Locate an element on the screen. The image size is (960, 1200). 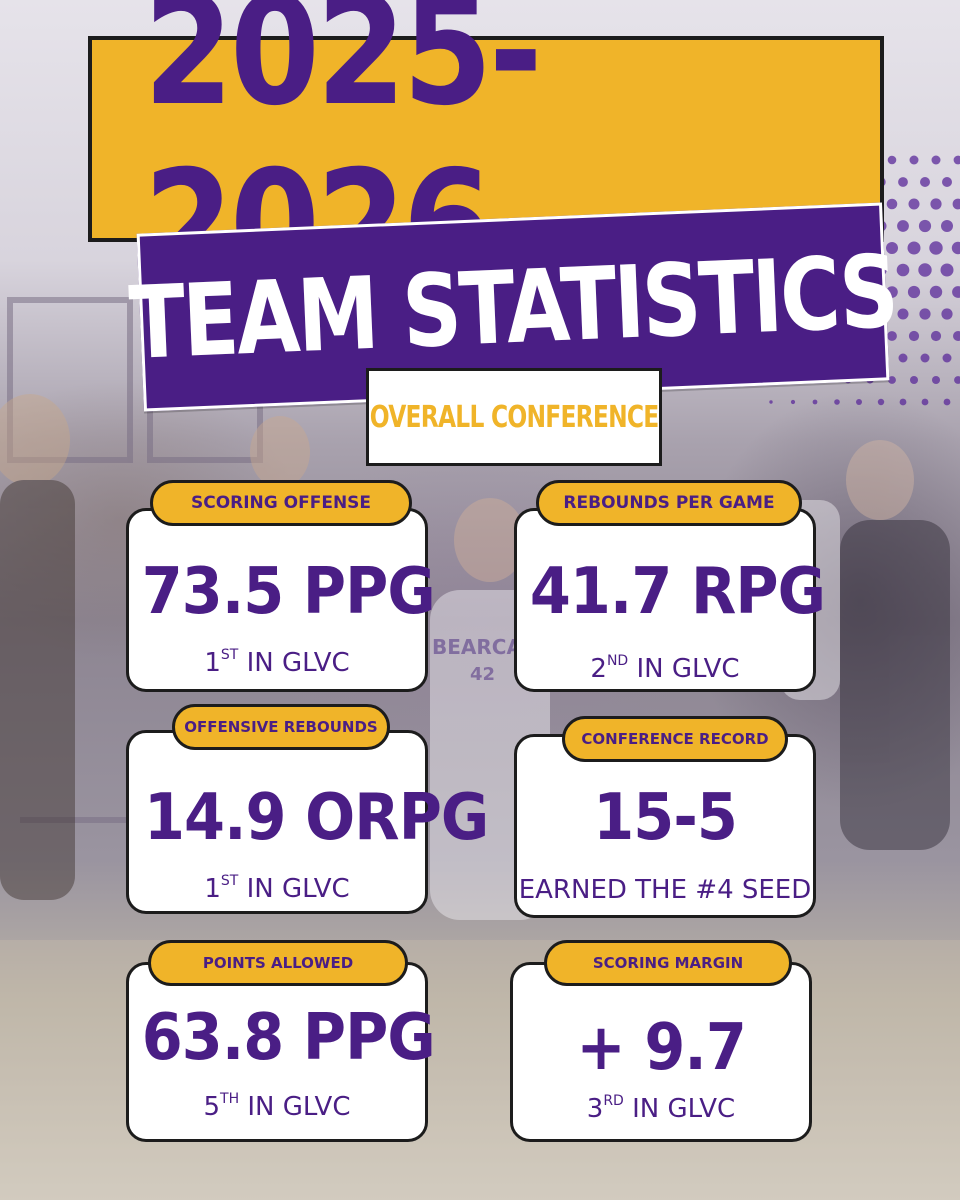
stat-card-scoring-offense: 73.5 PPG 1ST IN GLVC is located at coordinates (281, 600).